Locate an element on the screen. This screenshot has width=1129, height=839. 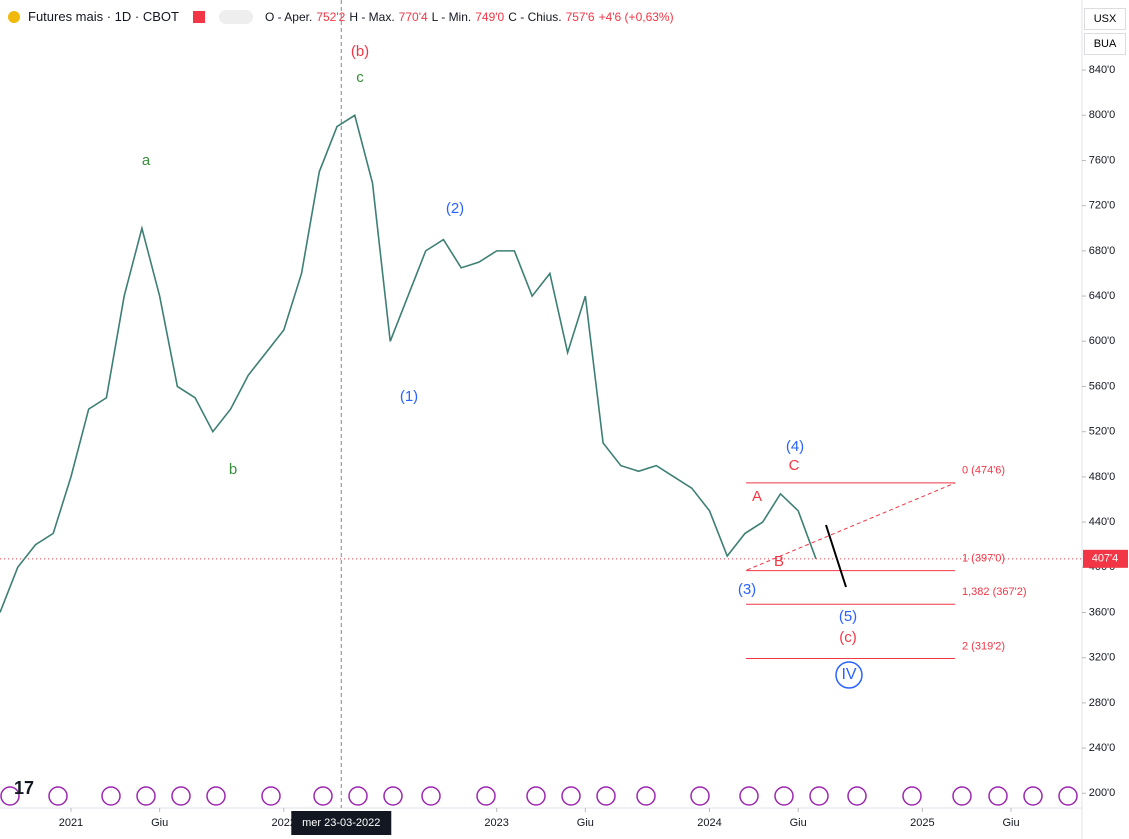
wave-label: B is located at coordinates (779, 561).